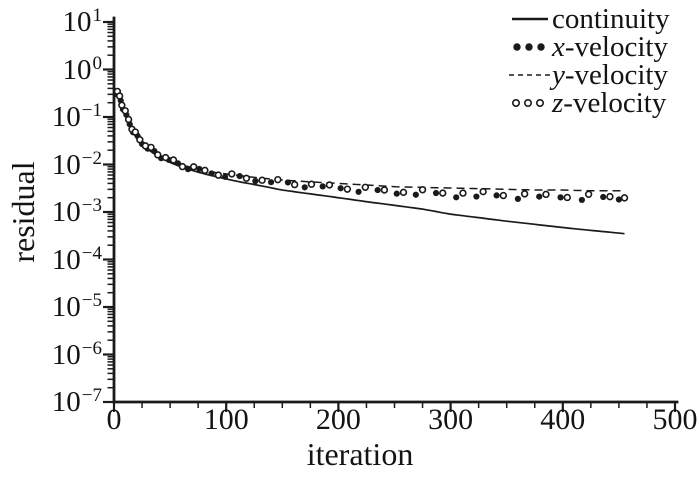 This screenshot has height=477, width=700. Describe the element at coordinates (609, 103) in the screenshot. I see `legend-label: z-velocity` at that location.